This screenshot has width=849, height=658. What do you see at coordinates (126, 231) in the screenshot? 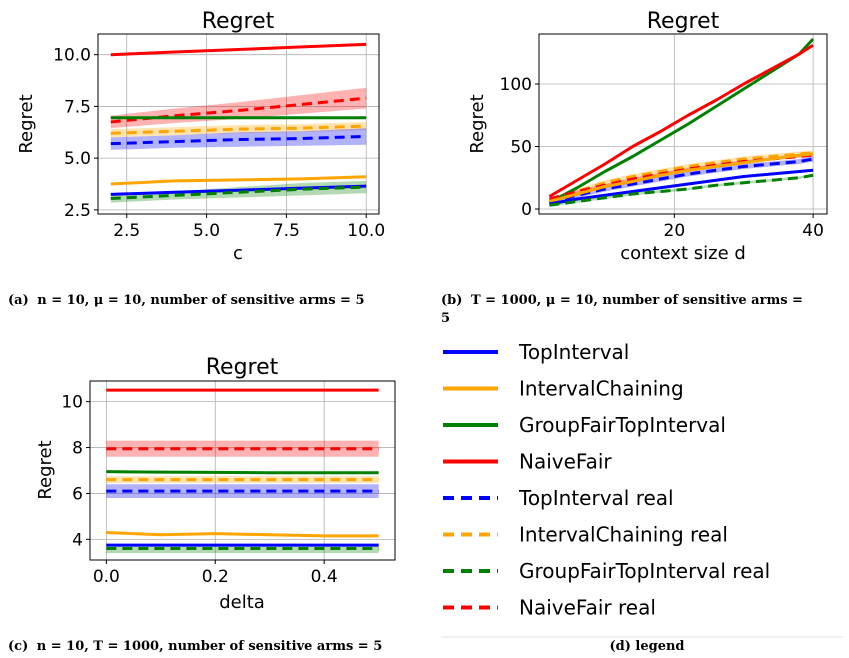
I see `panel-a-xtick-label: 2.5` at bounding box center [126, 231].